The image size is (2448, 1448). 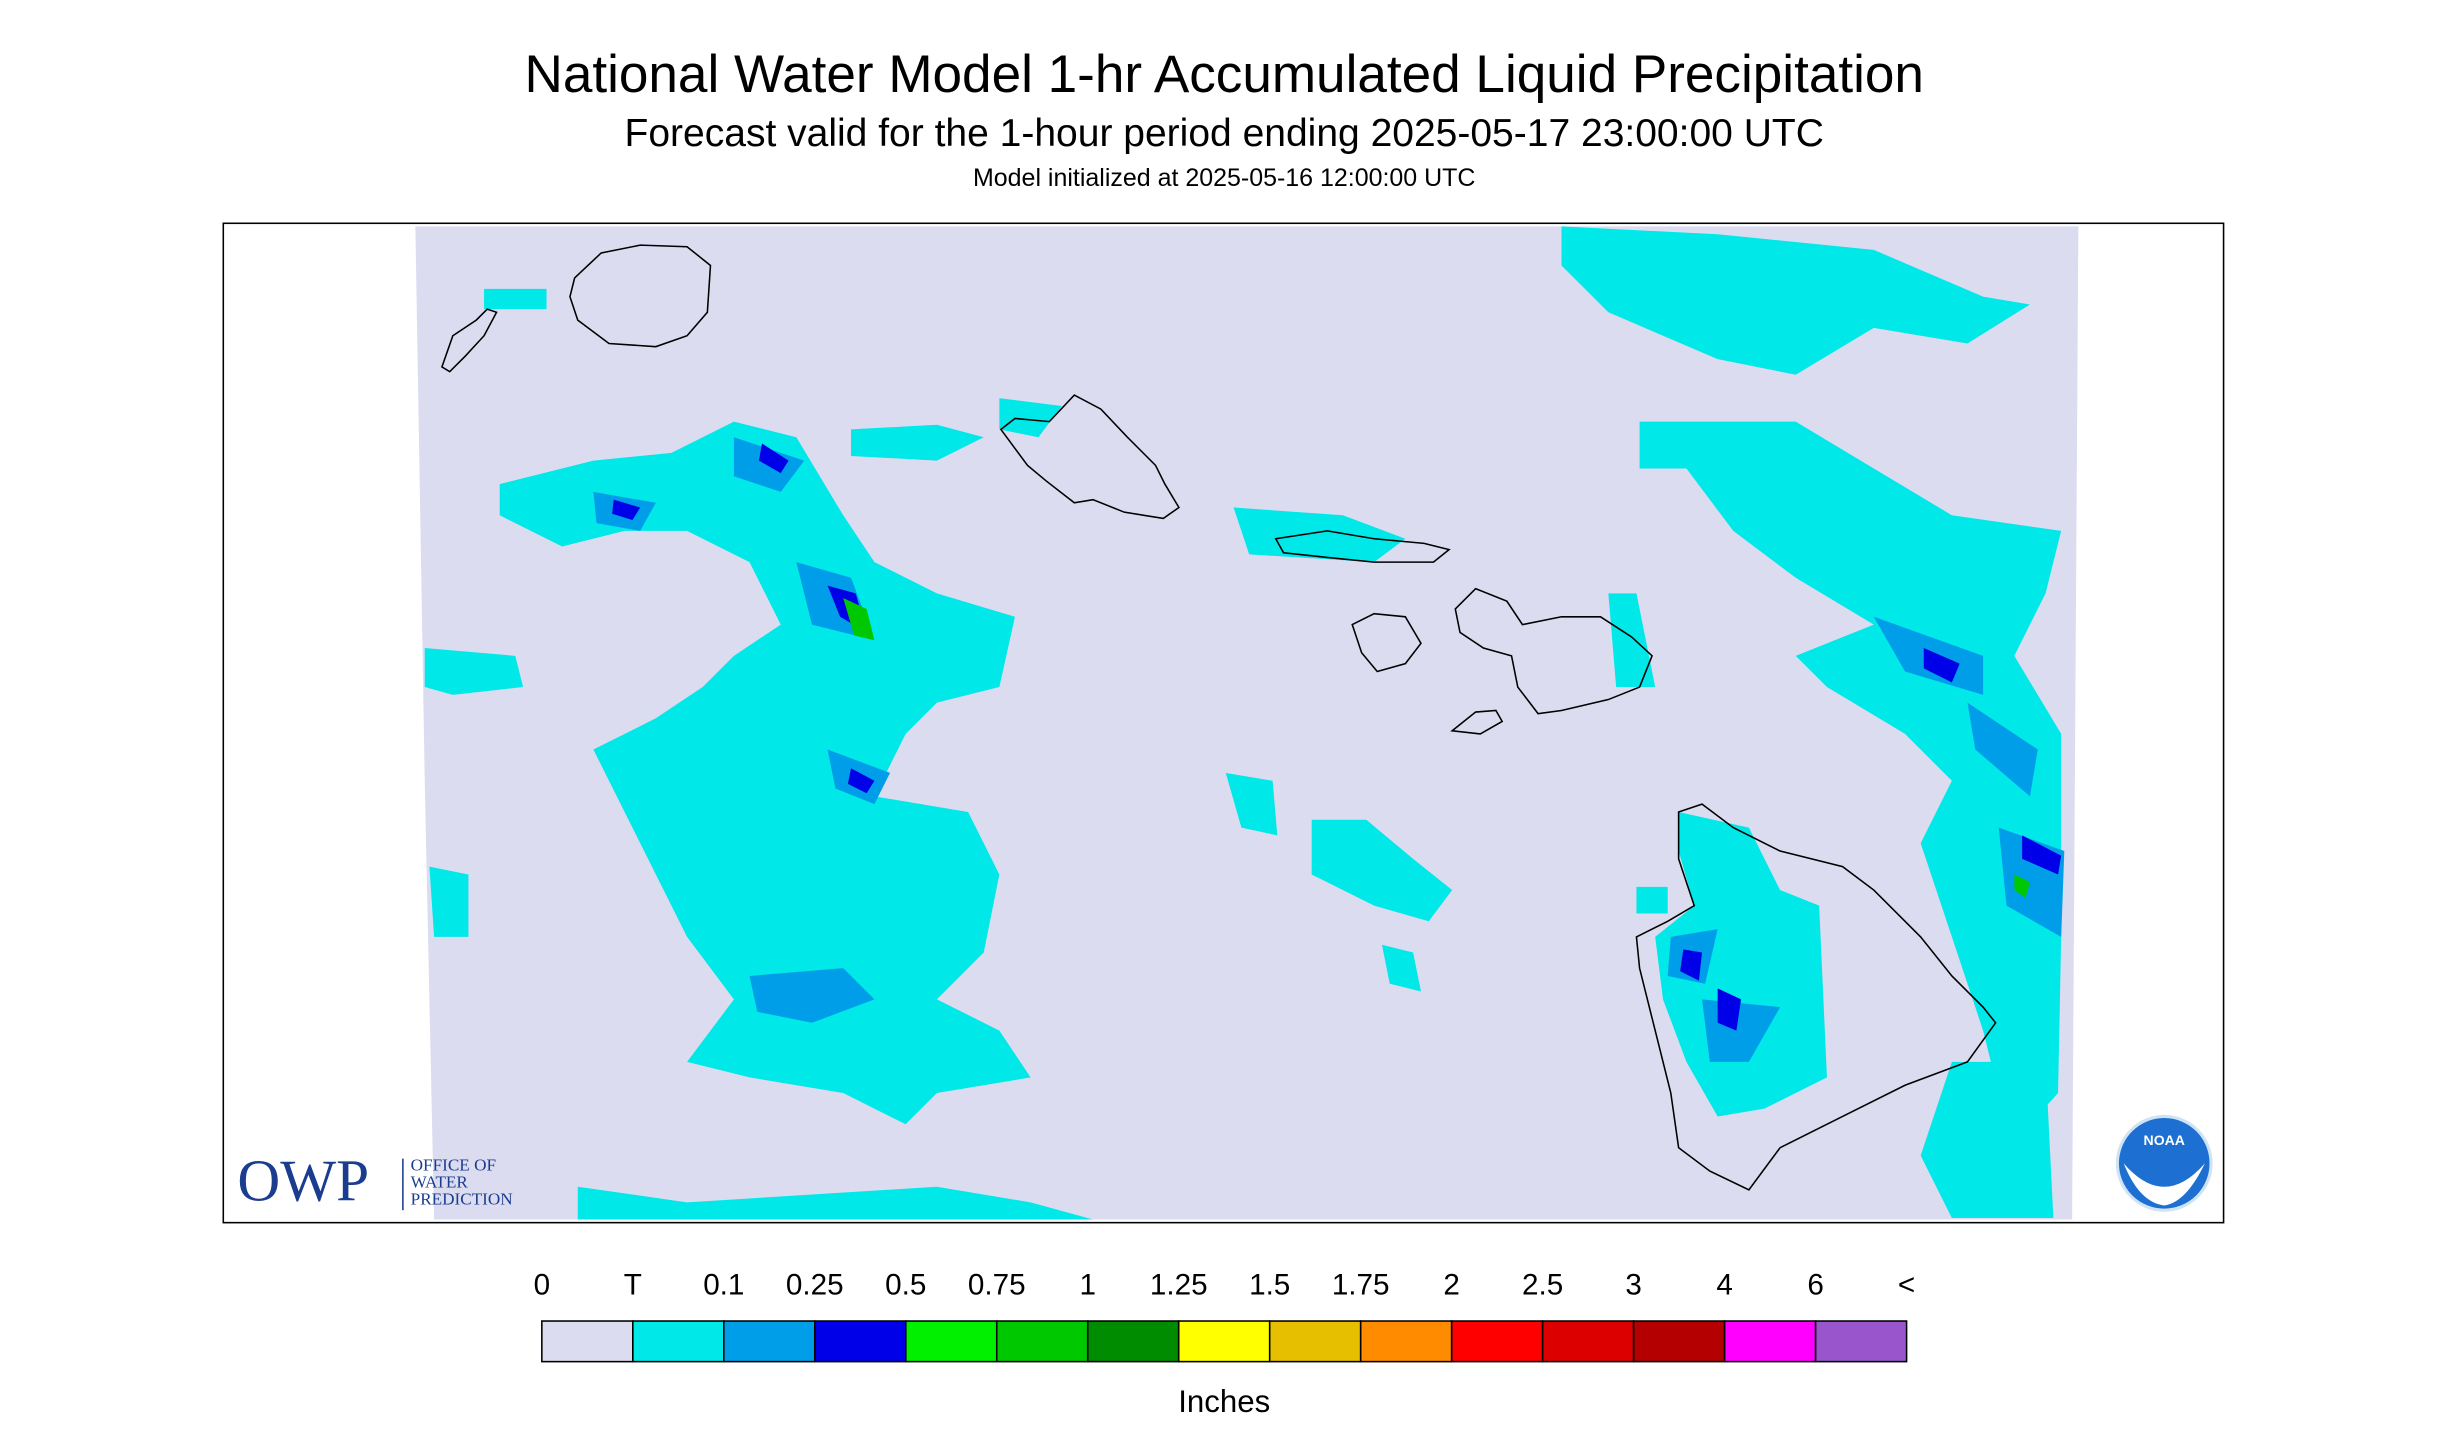 I want to click on legend-label: 0.1, so click(x=723, y=1285).